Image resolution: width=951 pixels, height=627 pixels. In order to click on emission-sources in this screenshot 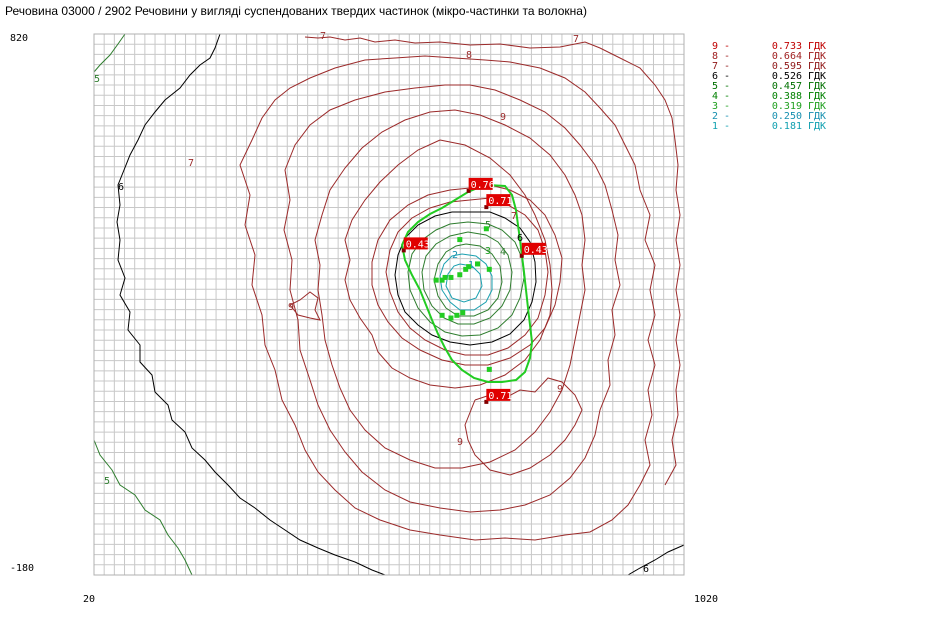, I will do `click(462, 299)`.